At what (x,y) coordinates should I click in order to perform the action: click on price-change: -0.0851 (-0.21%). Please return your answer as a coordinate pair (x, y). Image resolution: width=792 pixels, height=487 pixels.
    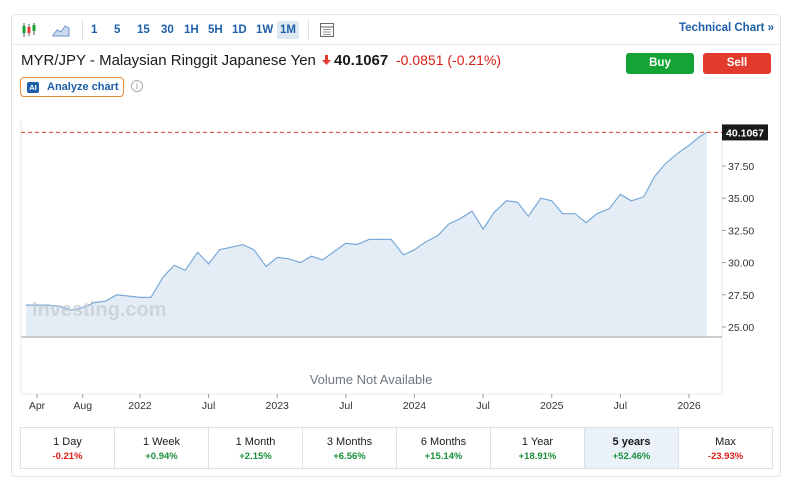
    Looking at the image, I should click on (449, 60).